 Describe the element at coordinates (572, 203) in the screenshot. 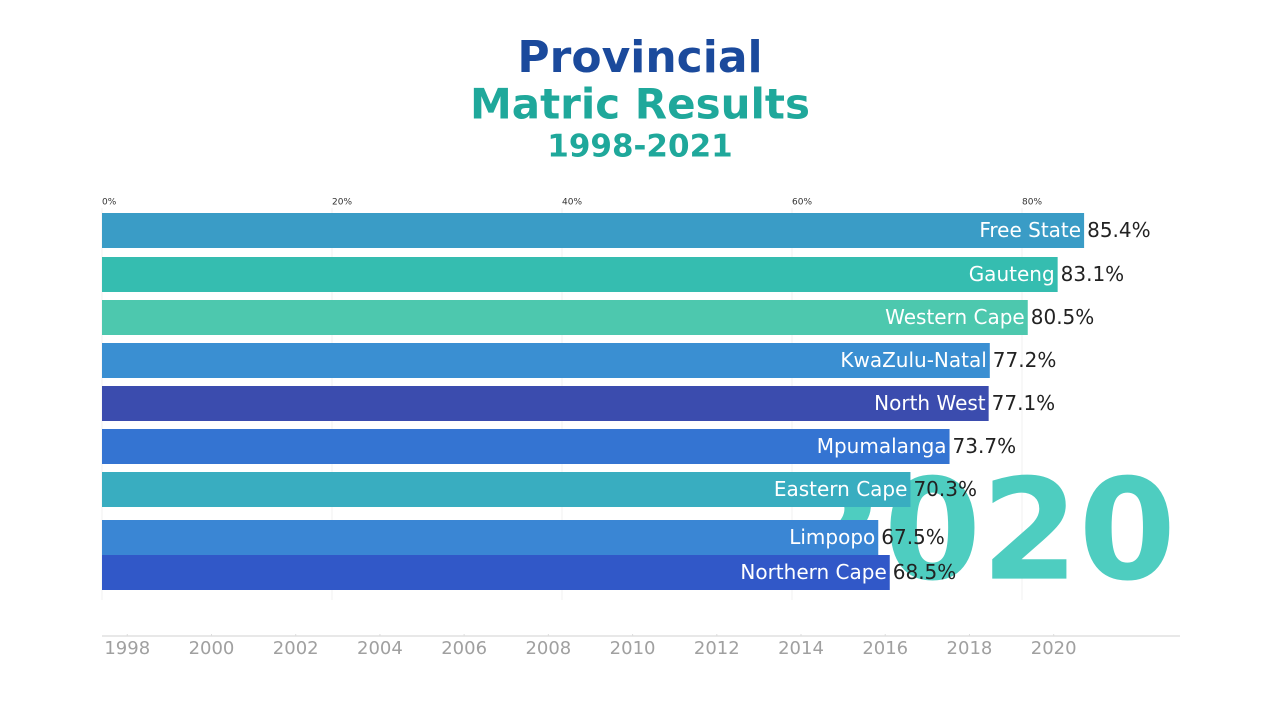

I see `x-tick-label: 40%` at that location.